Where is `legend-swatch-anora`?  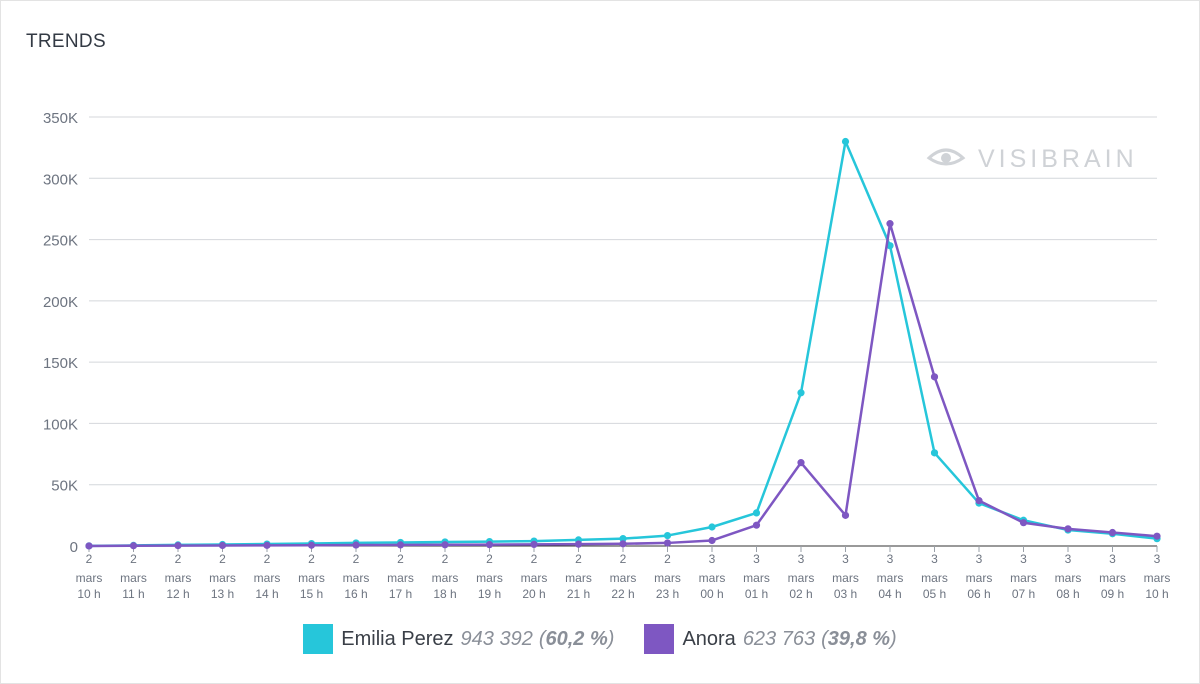
legend-swatch-anora is located at coordinates (659, 639).